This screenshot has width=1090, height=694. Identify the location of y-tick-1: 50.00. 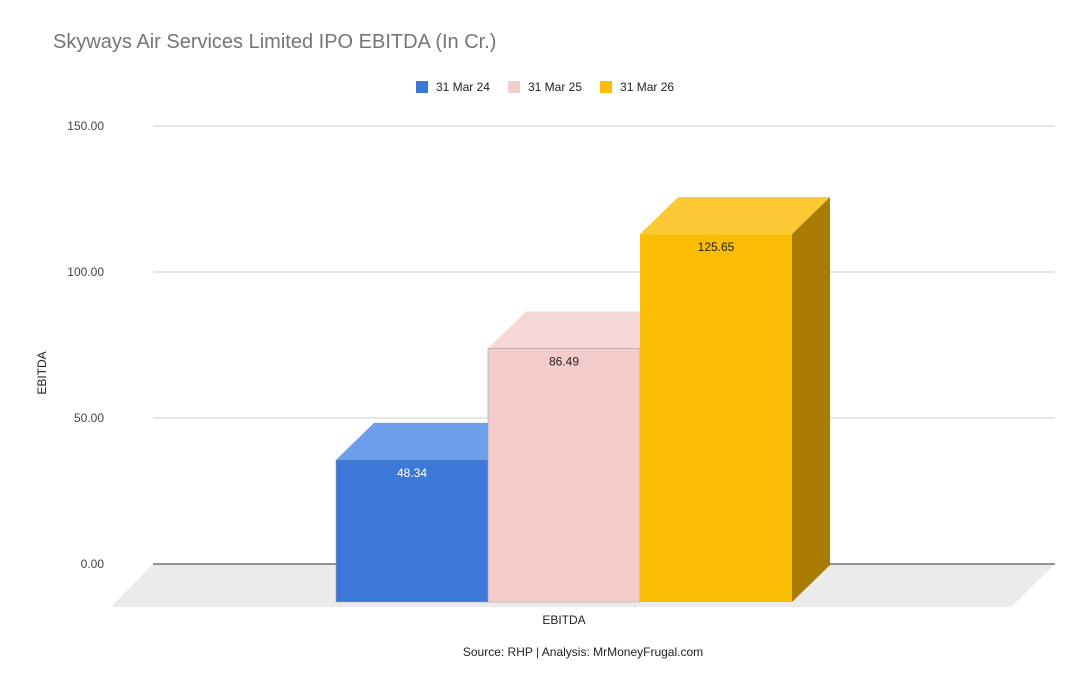
(89, 418).